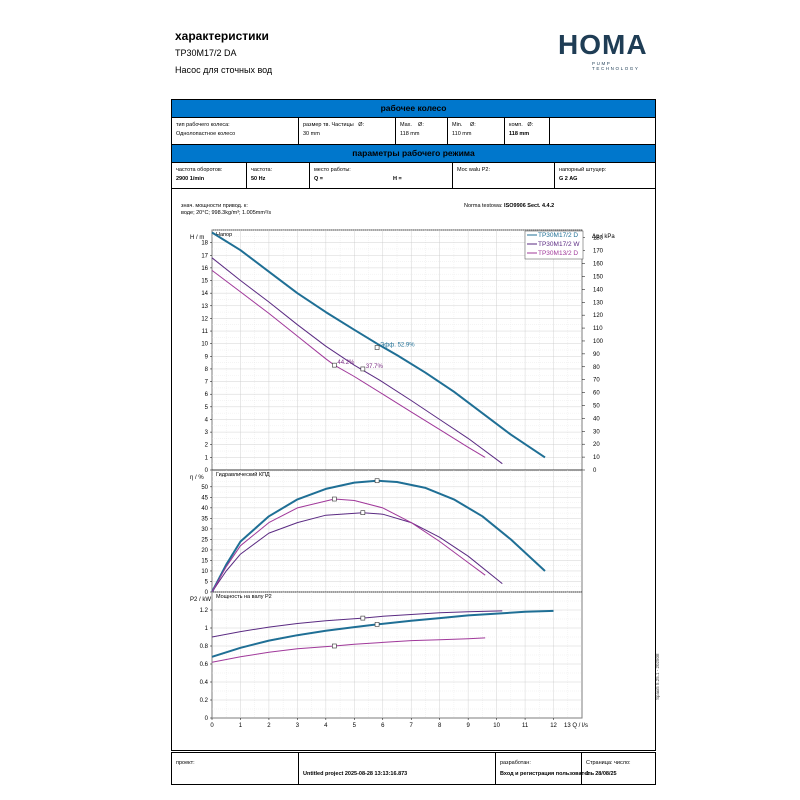  Describe the element at coordinates (462, 134) in the screenshot. I see `min-value: 110 mm` at that location.